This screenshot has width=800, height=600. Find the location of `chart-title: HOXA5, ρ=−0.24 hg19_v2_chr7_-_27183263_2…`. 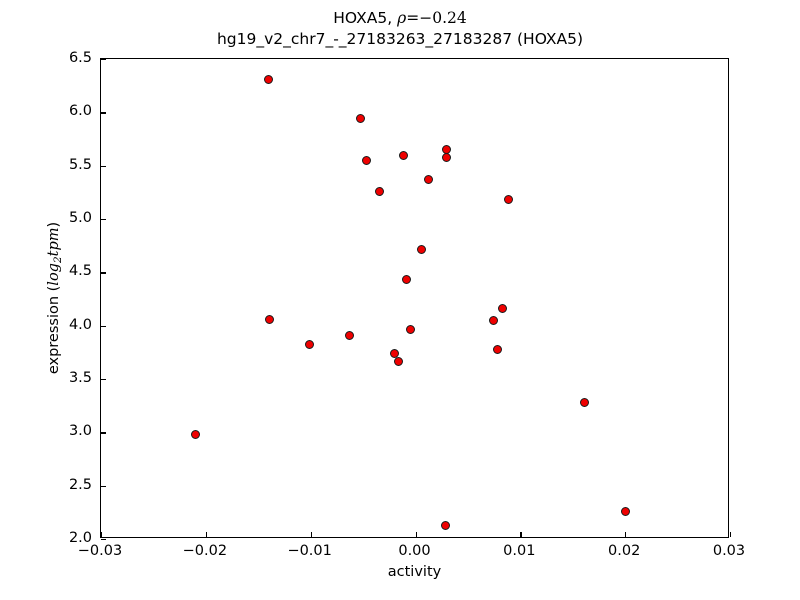

chart-title: HOXA5, ρ=−0.24 hg19_v2_chr7_-_27183263_2… is located at coordinates (400, 29).